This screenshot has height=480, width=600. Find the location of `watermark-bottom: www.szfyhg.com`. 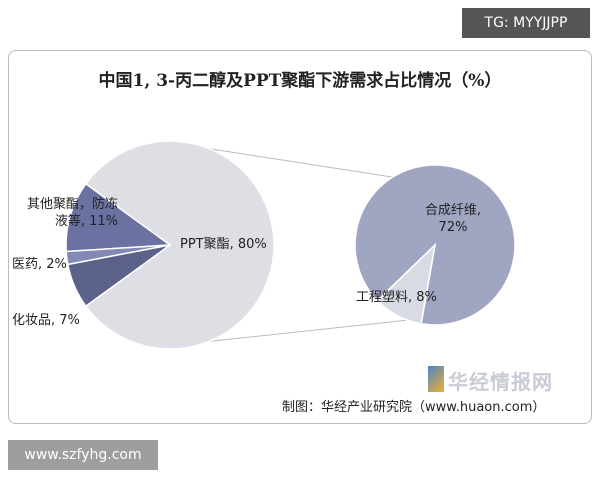

watermark-bottom: www.szfyhg.com is located at coordinates (83, 455).